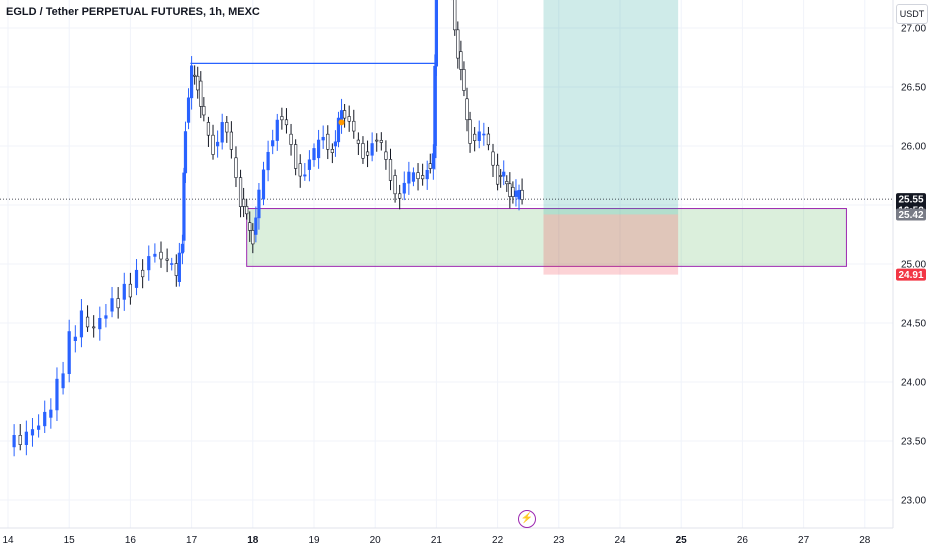 This screenshot has width=932, height=550. What do you see at coordinates (913, 383) in the screenshot?
I see `y-tick-label: 24.00` at bounding box center [913, 383].